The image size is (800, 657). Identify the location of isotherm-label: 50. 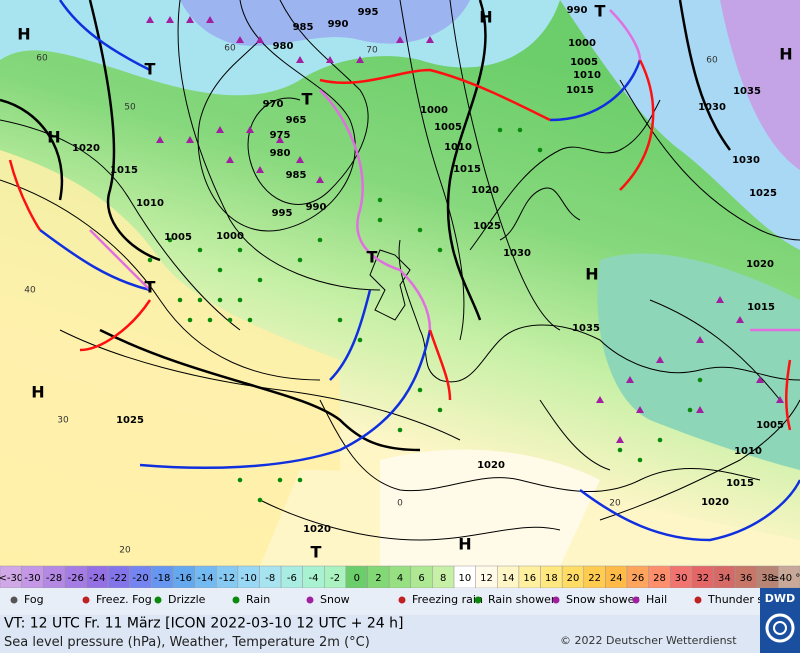
(130, 108).